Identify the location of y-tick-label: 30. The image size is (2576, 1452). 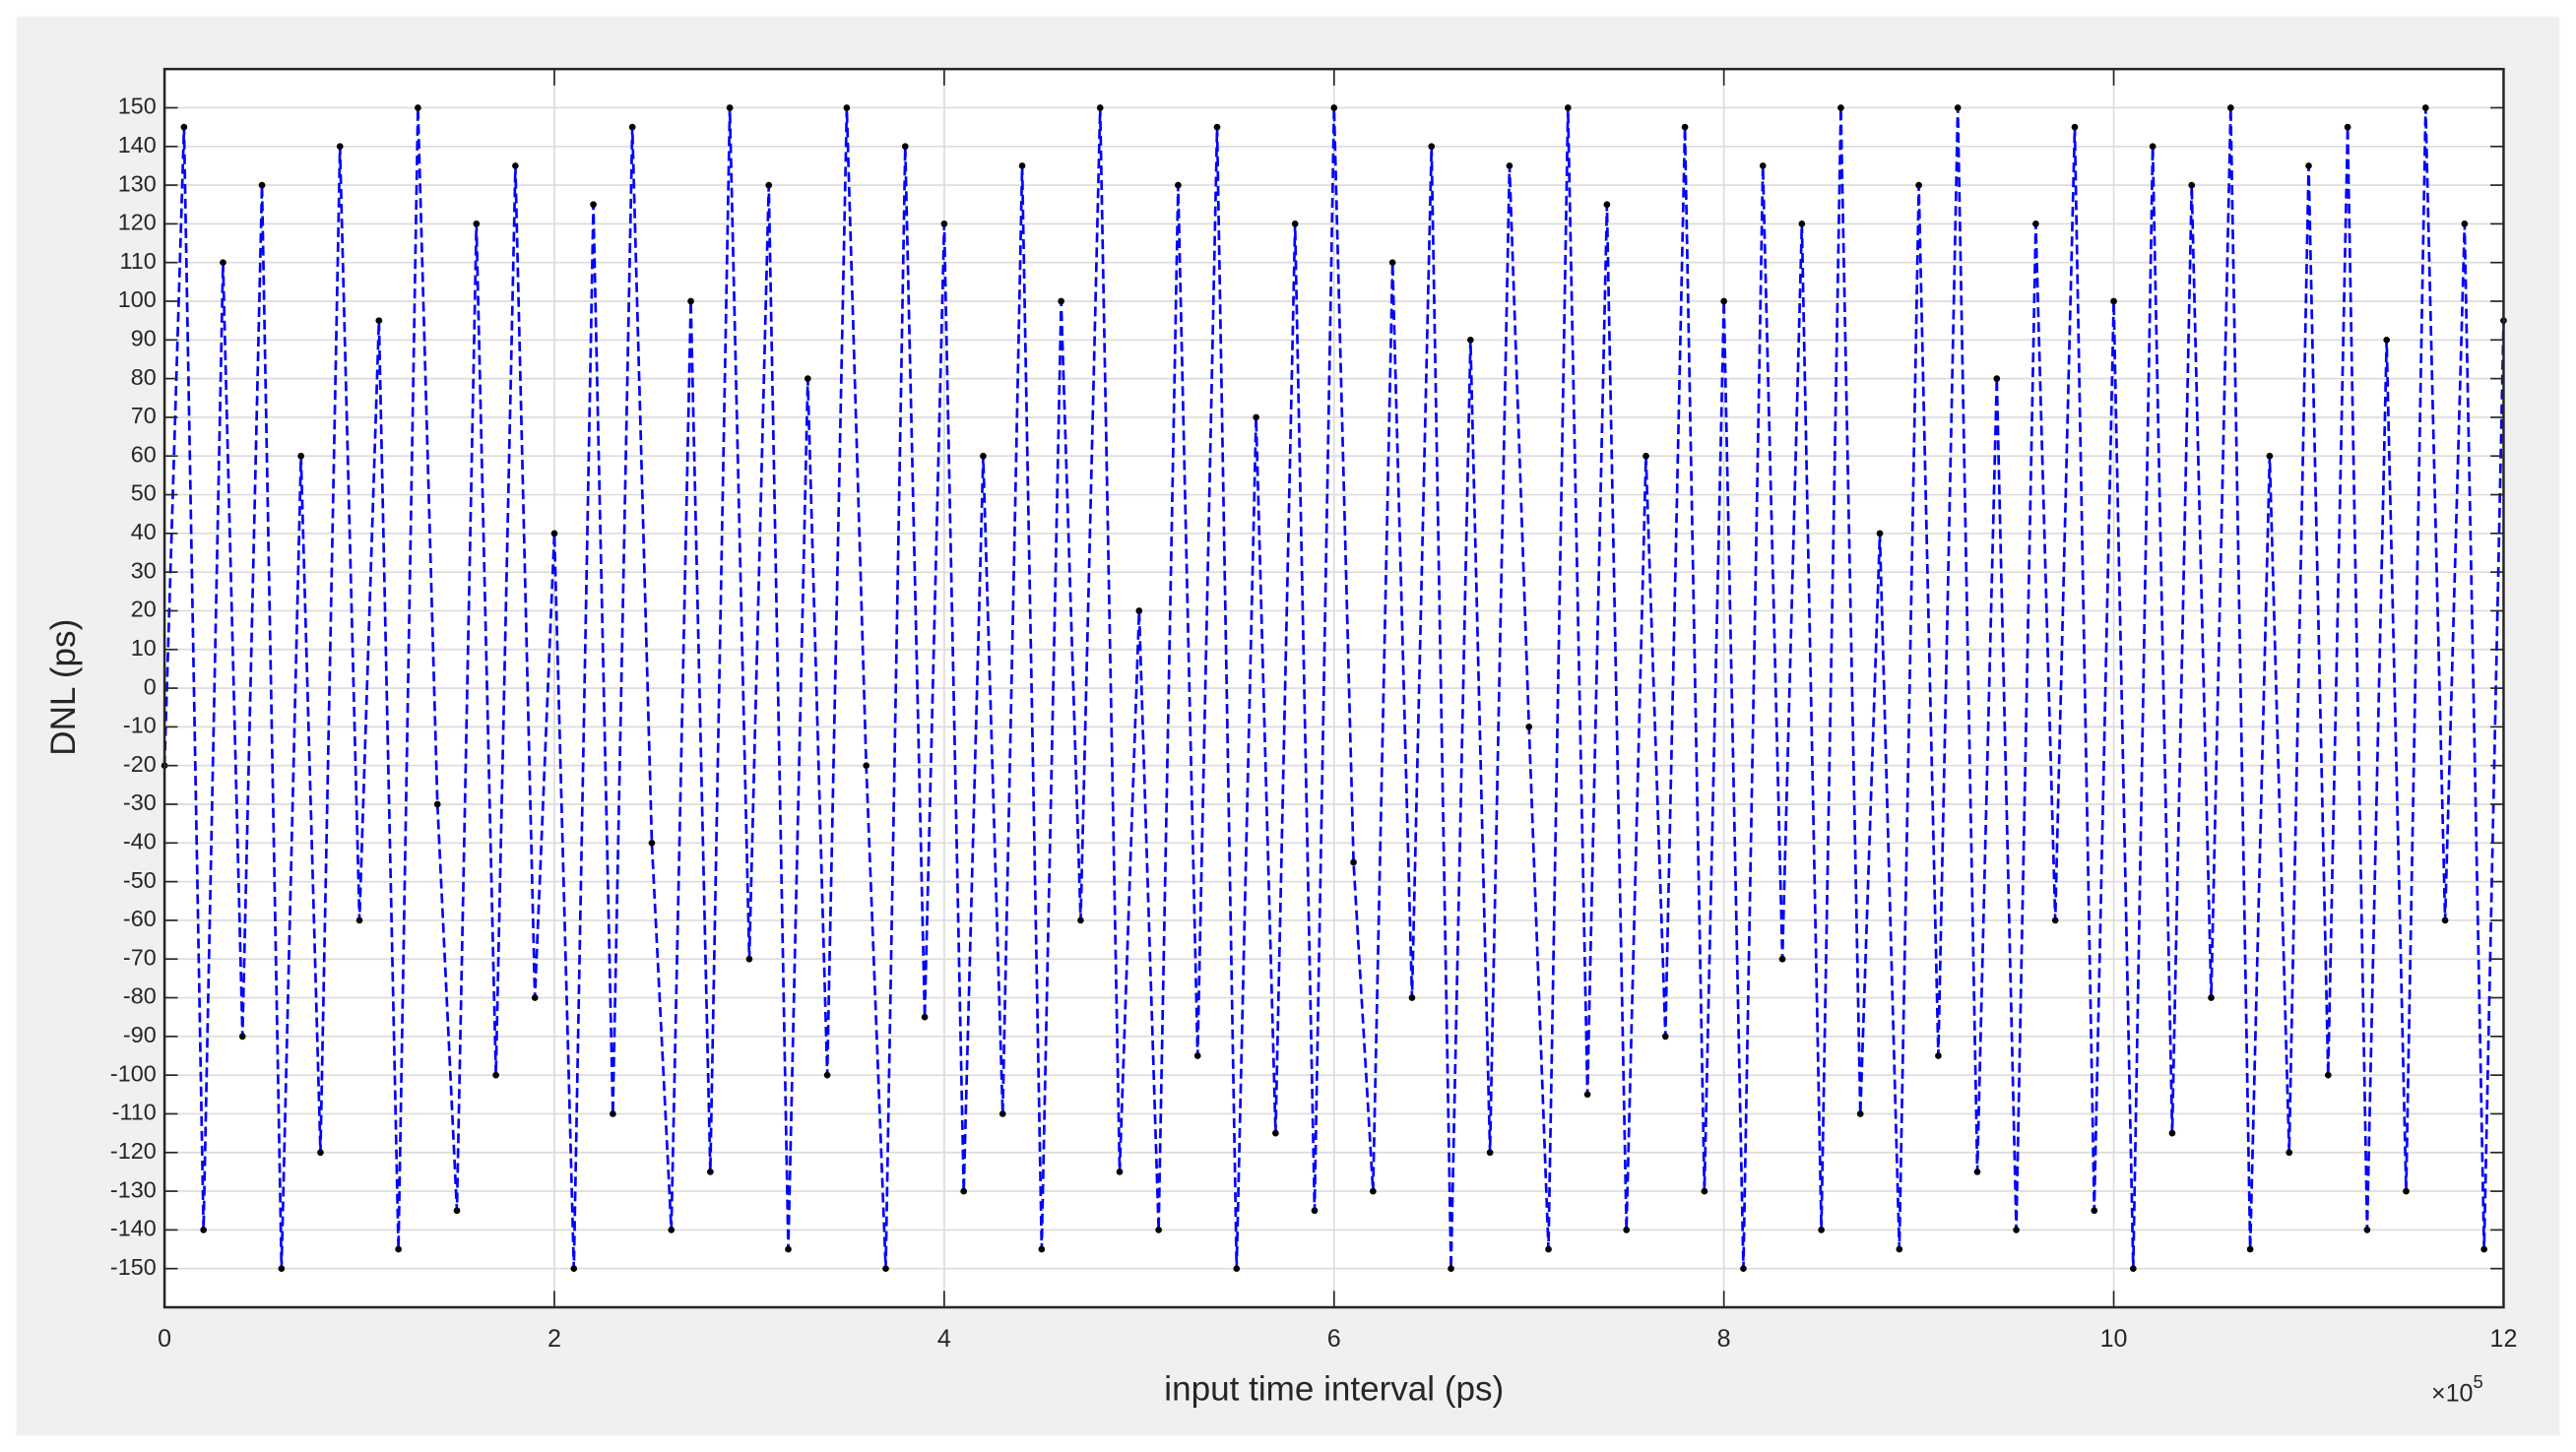
(144, 570).